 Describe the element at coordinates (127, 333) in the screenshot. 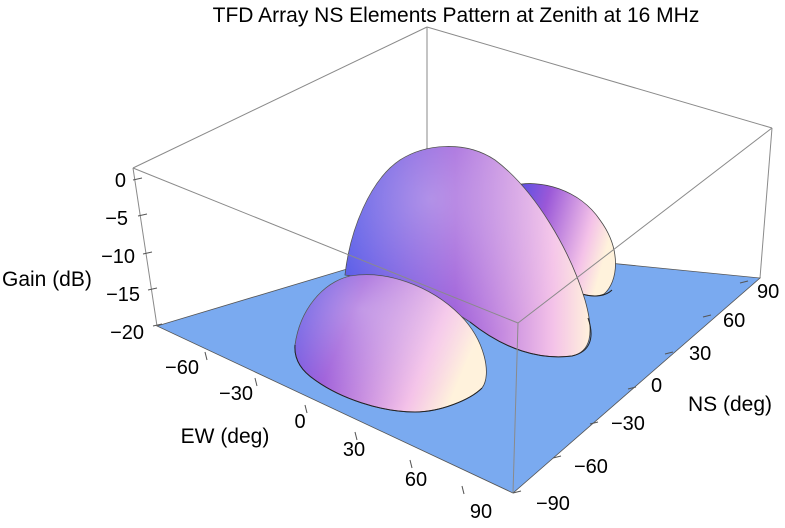

I see `z-tick-label: −20` at that location.